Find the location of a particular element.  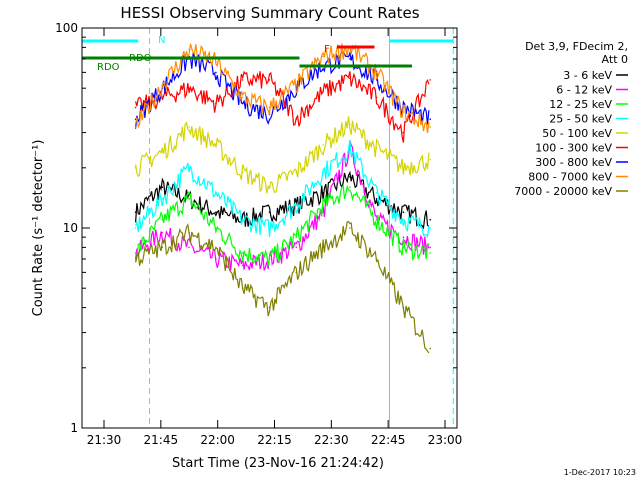

legend-header-line1: Det 3,9, FDecim 2, is located at coordinates (576, 46).